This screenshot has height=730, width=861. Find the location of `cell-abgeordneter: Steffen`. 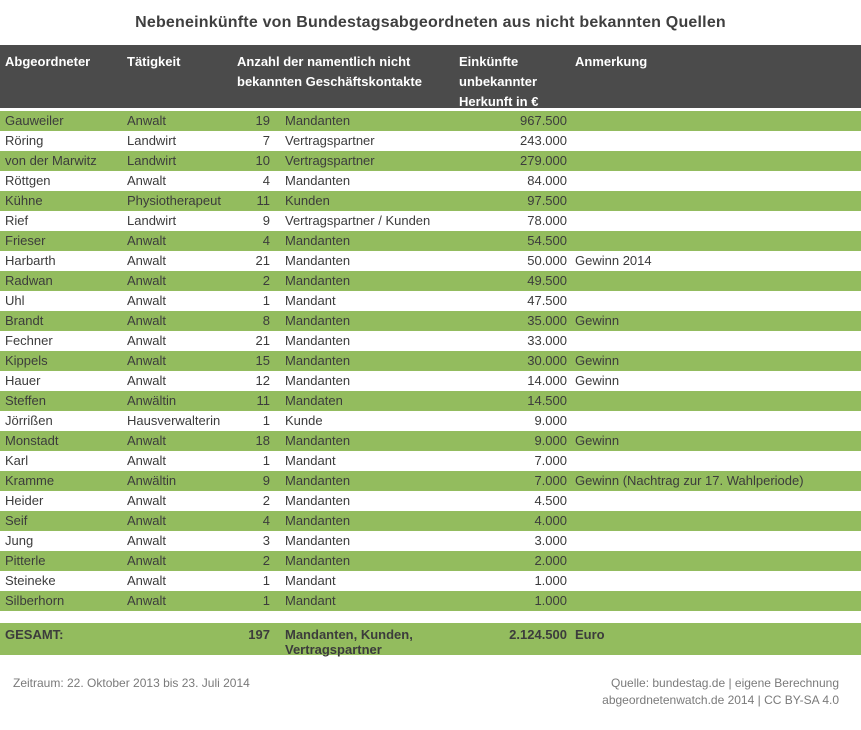

cell-abgeordneter: Steffen is located at coordinates (25, 400).